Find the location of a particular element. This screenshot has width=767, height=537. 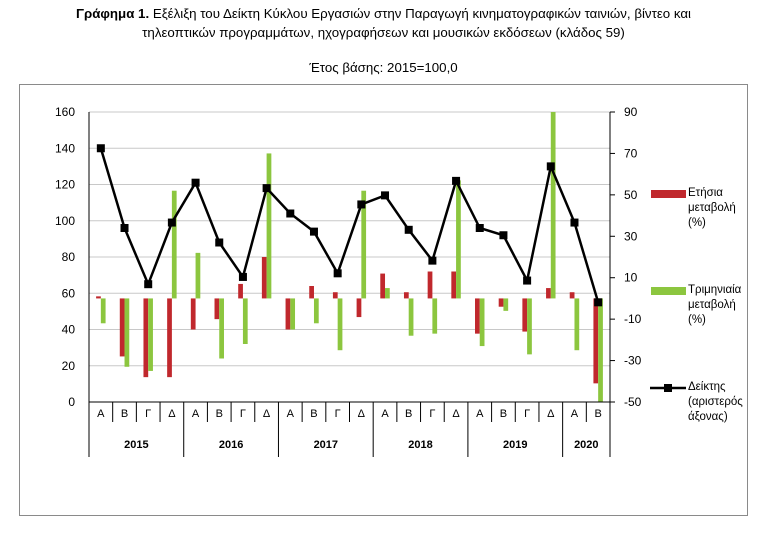

legend-swatch-index is located at coordinates (668, 388).